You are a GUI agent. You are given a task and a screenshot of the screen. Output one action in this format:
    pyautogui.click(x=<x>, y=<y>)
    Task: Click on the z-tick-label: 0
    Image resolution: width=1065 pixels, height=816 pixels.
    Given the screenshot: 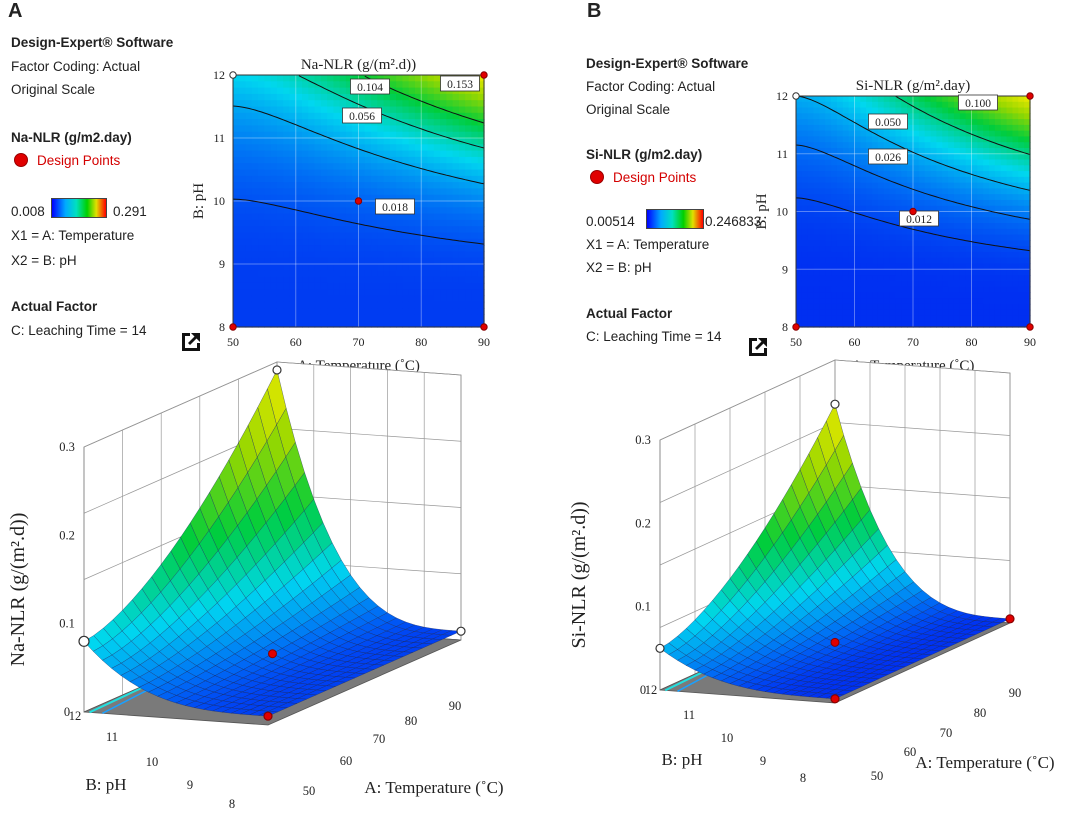 What is the action you would take?
    pyautogui.click(x=643, y=690)
    